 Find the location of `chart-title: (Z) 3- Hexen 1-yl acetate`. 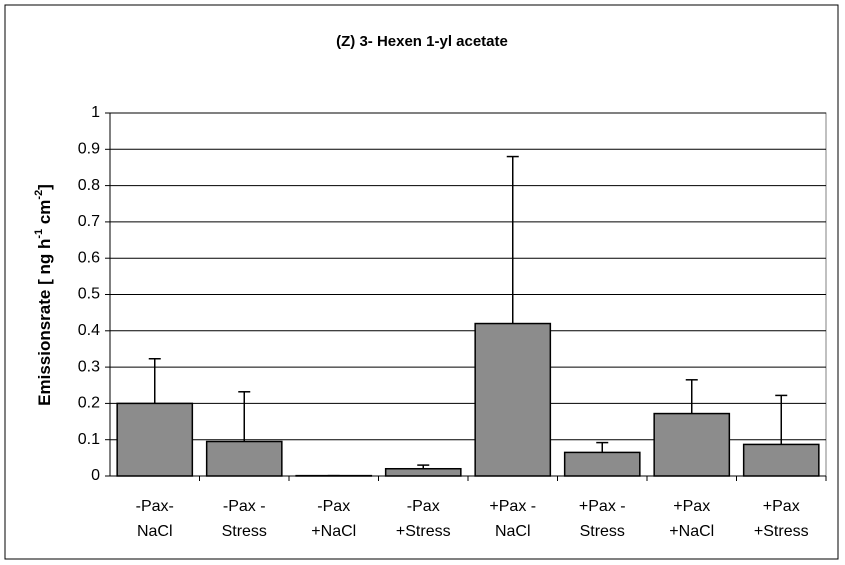

chart-title: (Z) 3- Hexen 1-yl acetate is located at coordinates (422, 41).